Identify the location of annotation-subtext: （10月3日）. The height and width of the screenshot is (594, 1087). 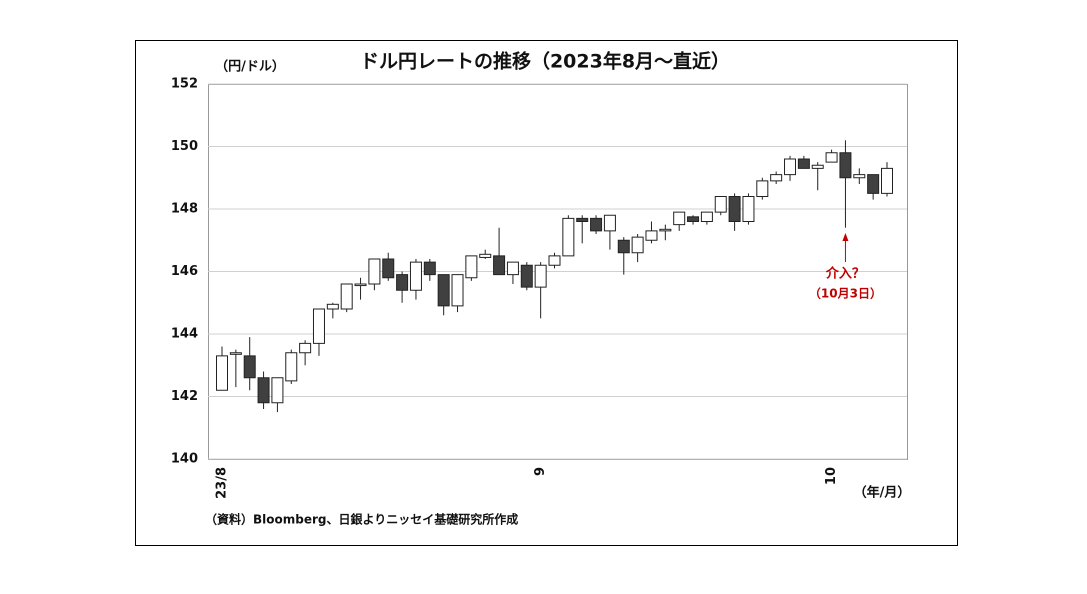
(845, 293).